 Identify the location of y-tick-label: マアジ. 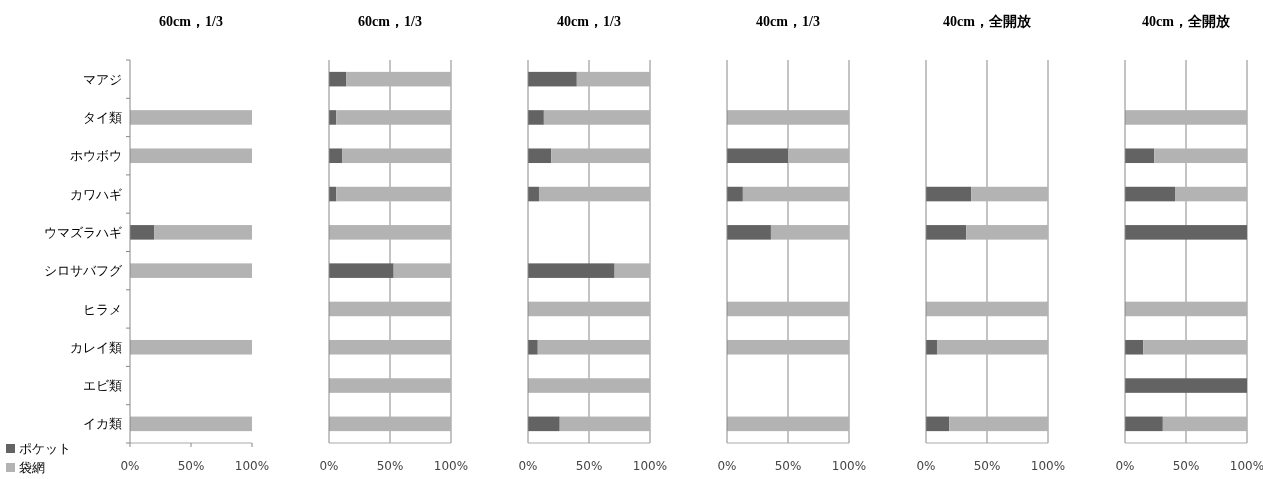
(102, 79).